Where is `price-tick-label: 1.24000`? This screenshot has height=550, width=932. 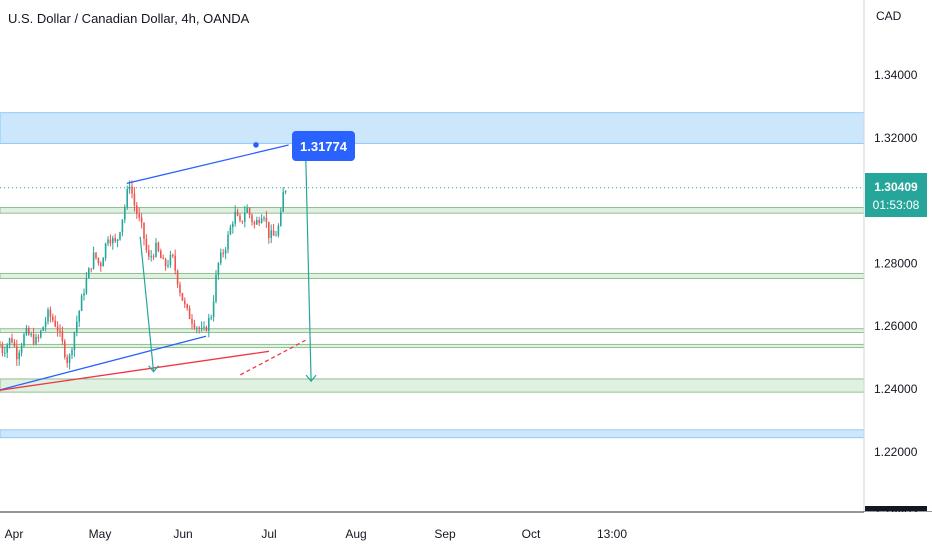
price-tick-label: 1.24000 is located at coordinates (896, 389).